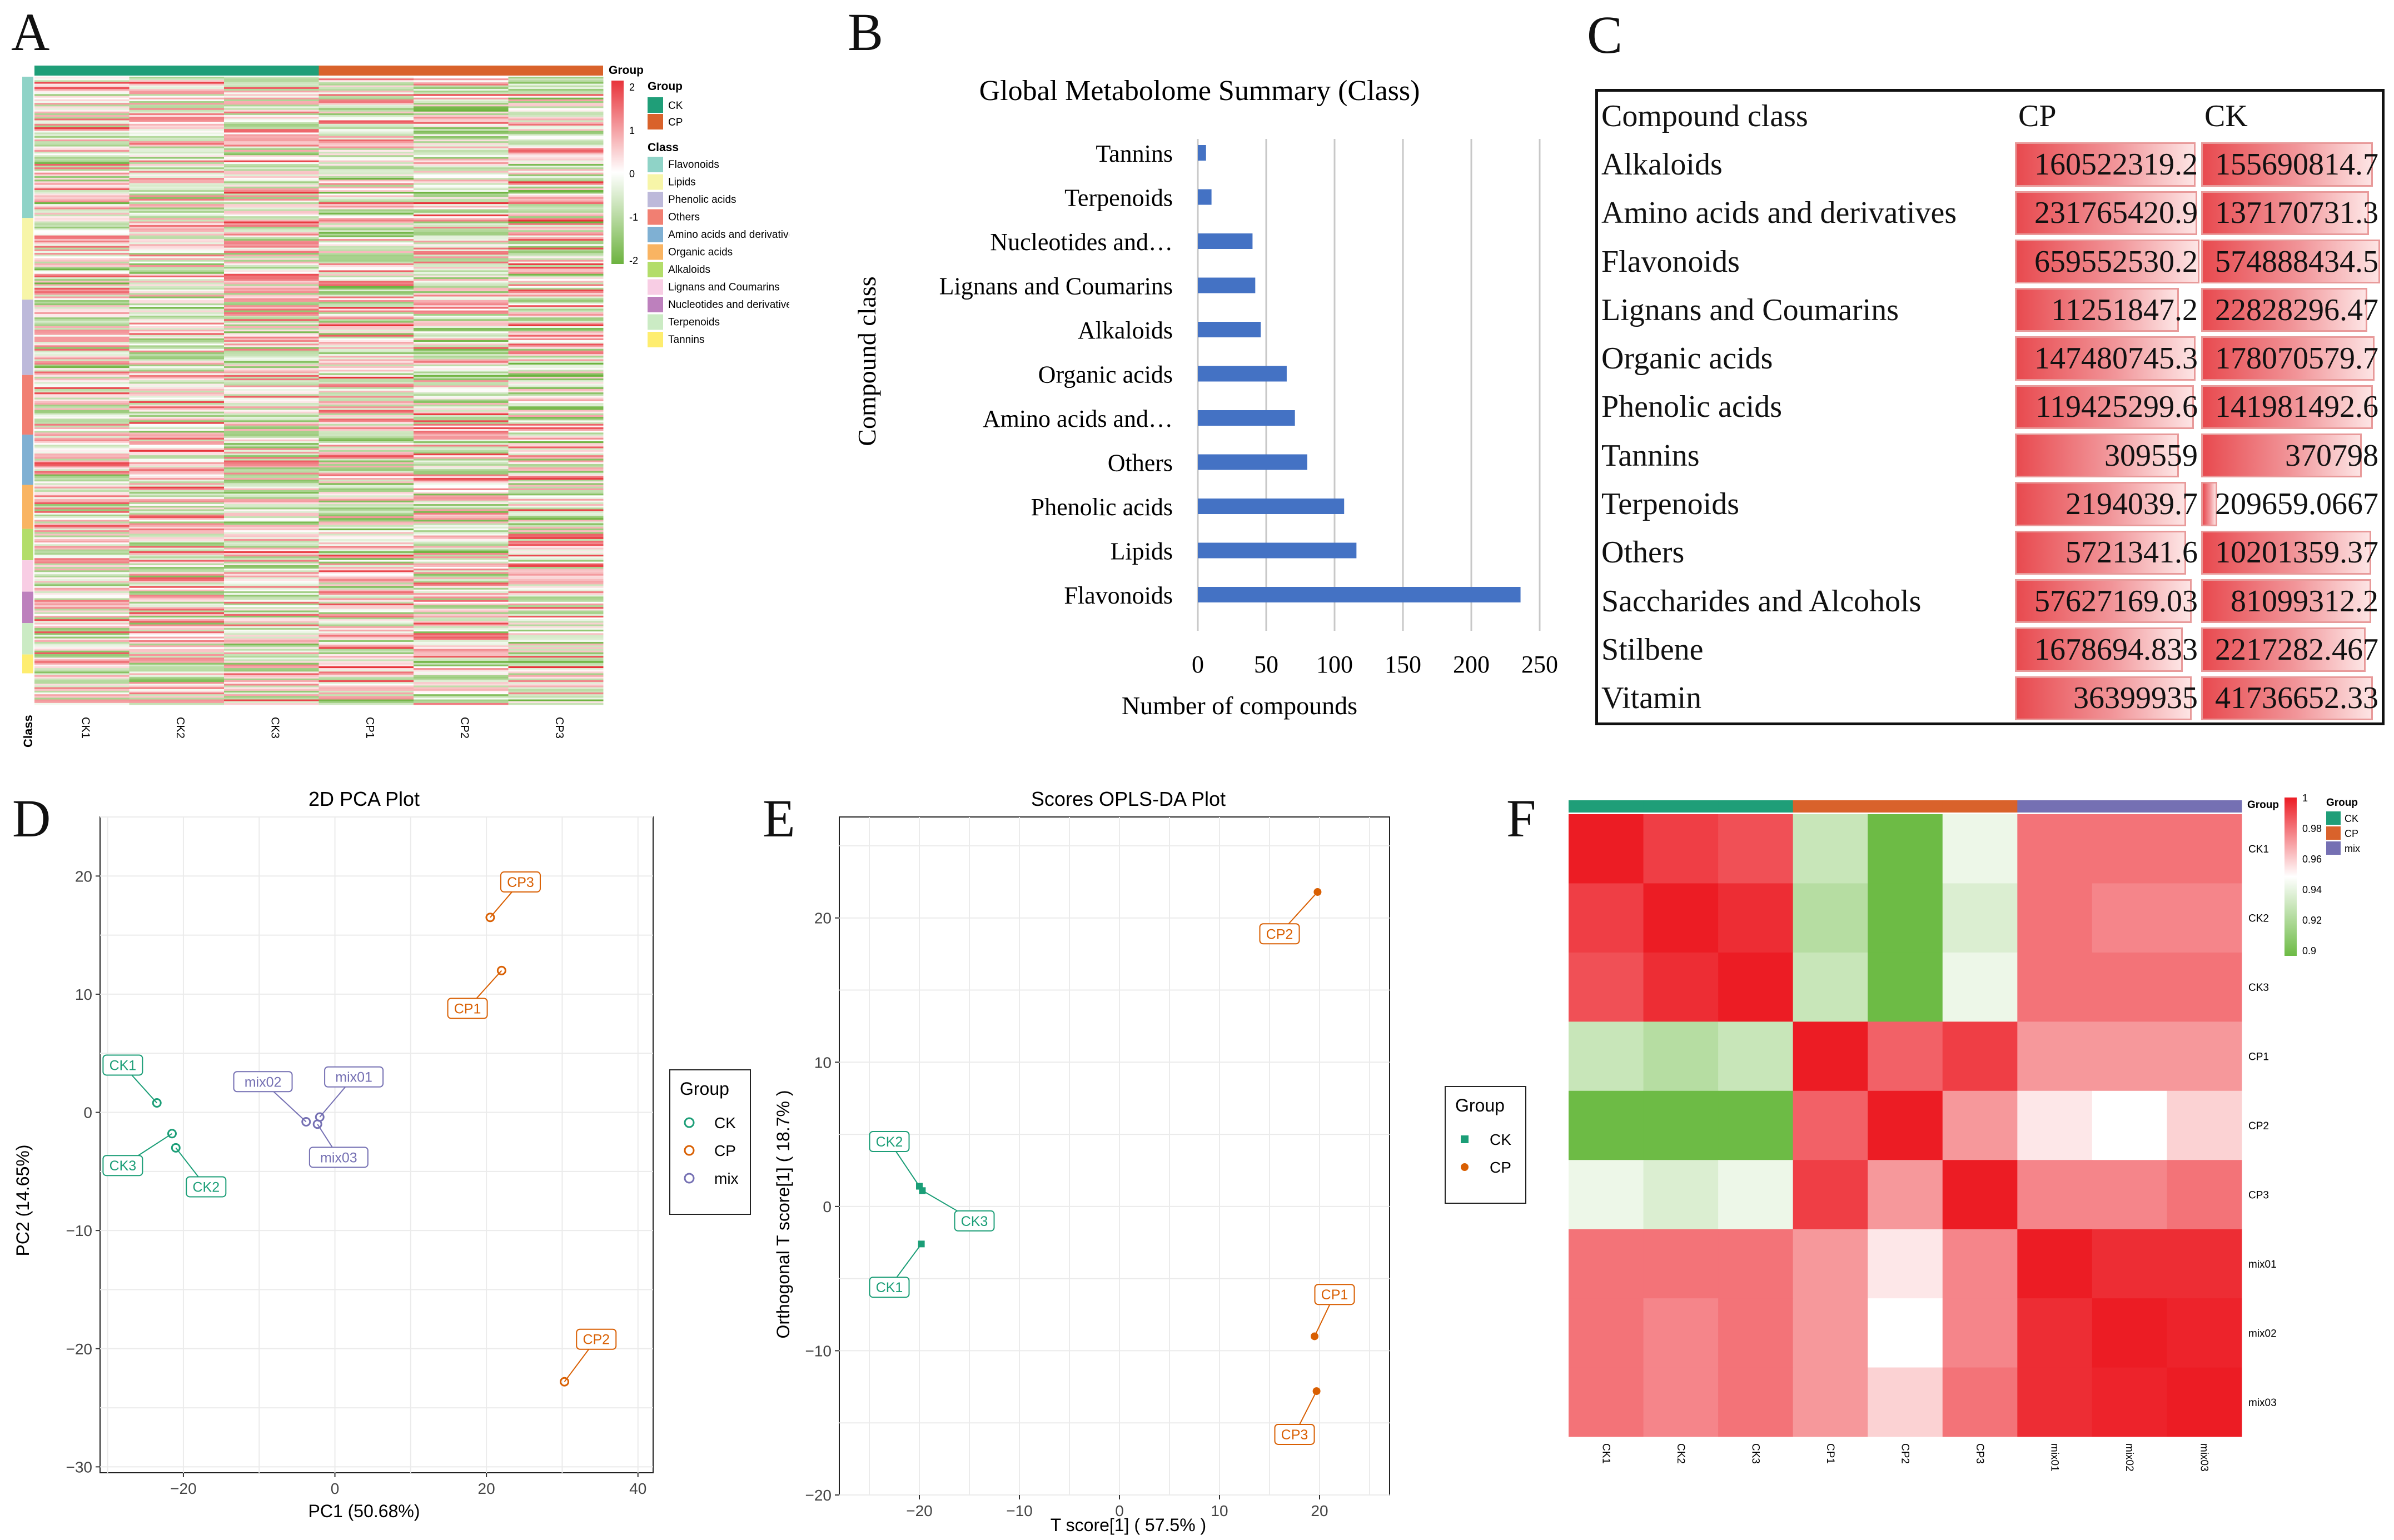 The width and height of the screenshot is (2394, 1540). Describe the element at coordinates (1990, 553) in the screenshot. I see `table-row: Others 5721341.6 10201359.37` at that location.